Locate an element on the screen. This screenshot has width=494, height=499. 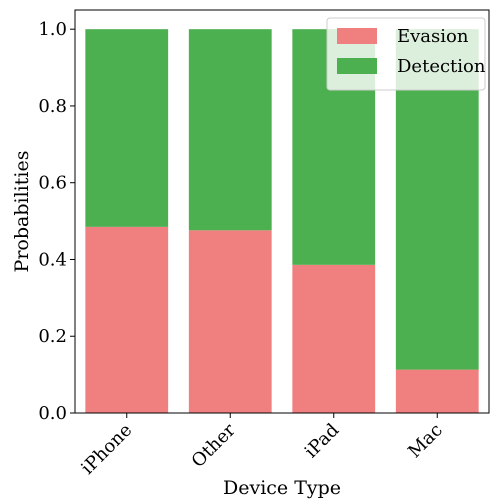
bar-evasion-iphone is located at coordinates (127, 319).